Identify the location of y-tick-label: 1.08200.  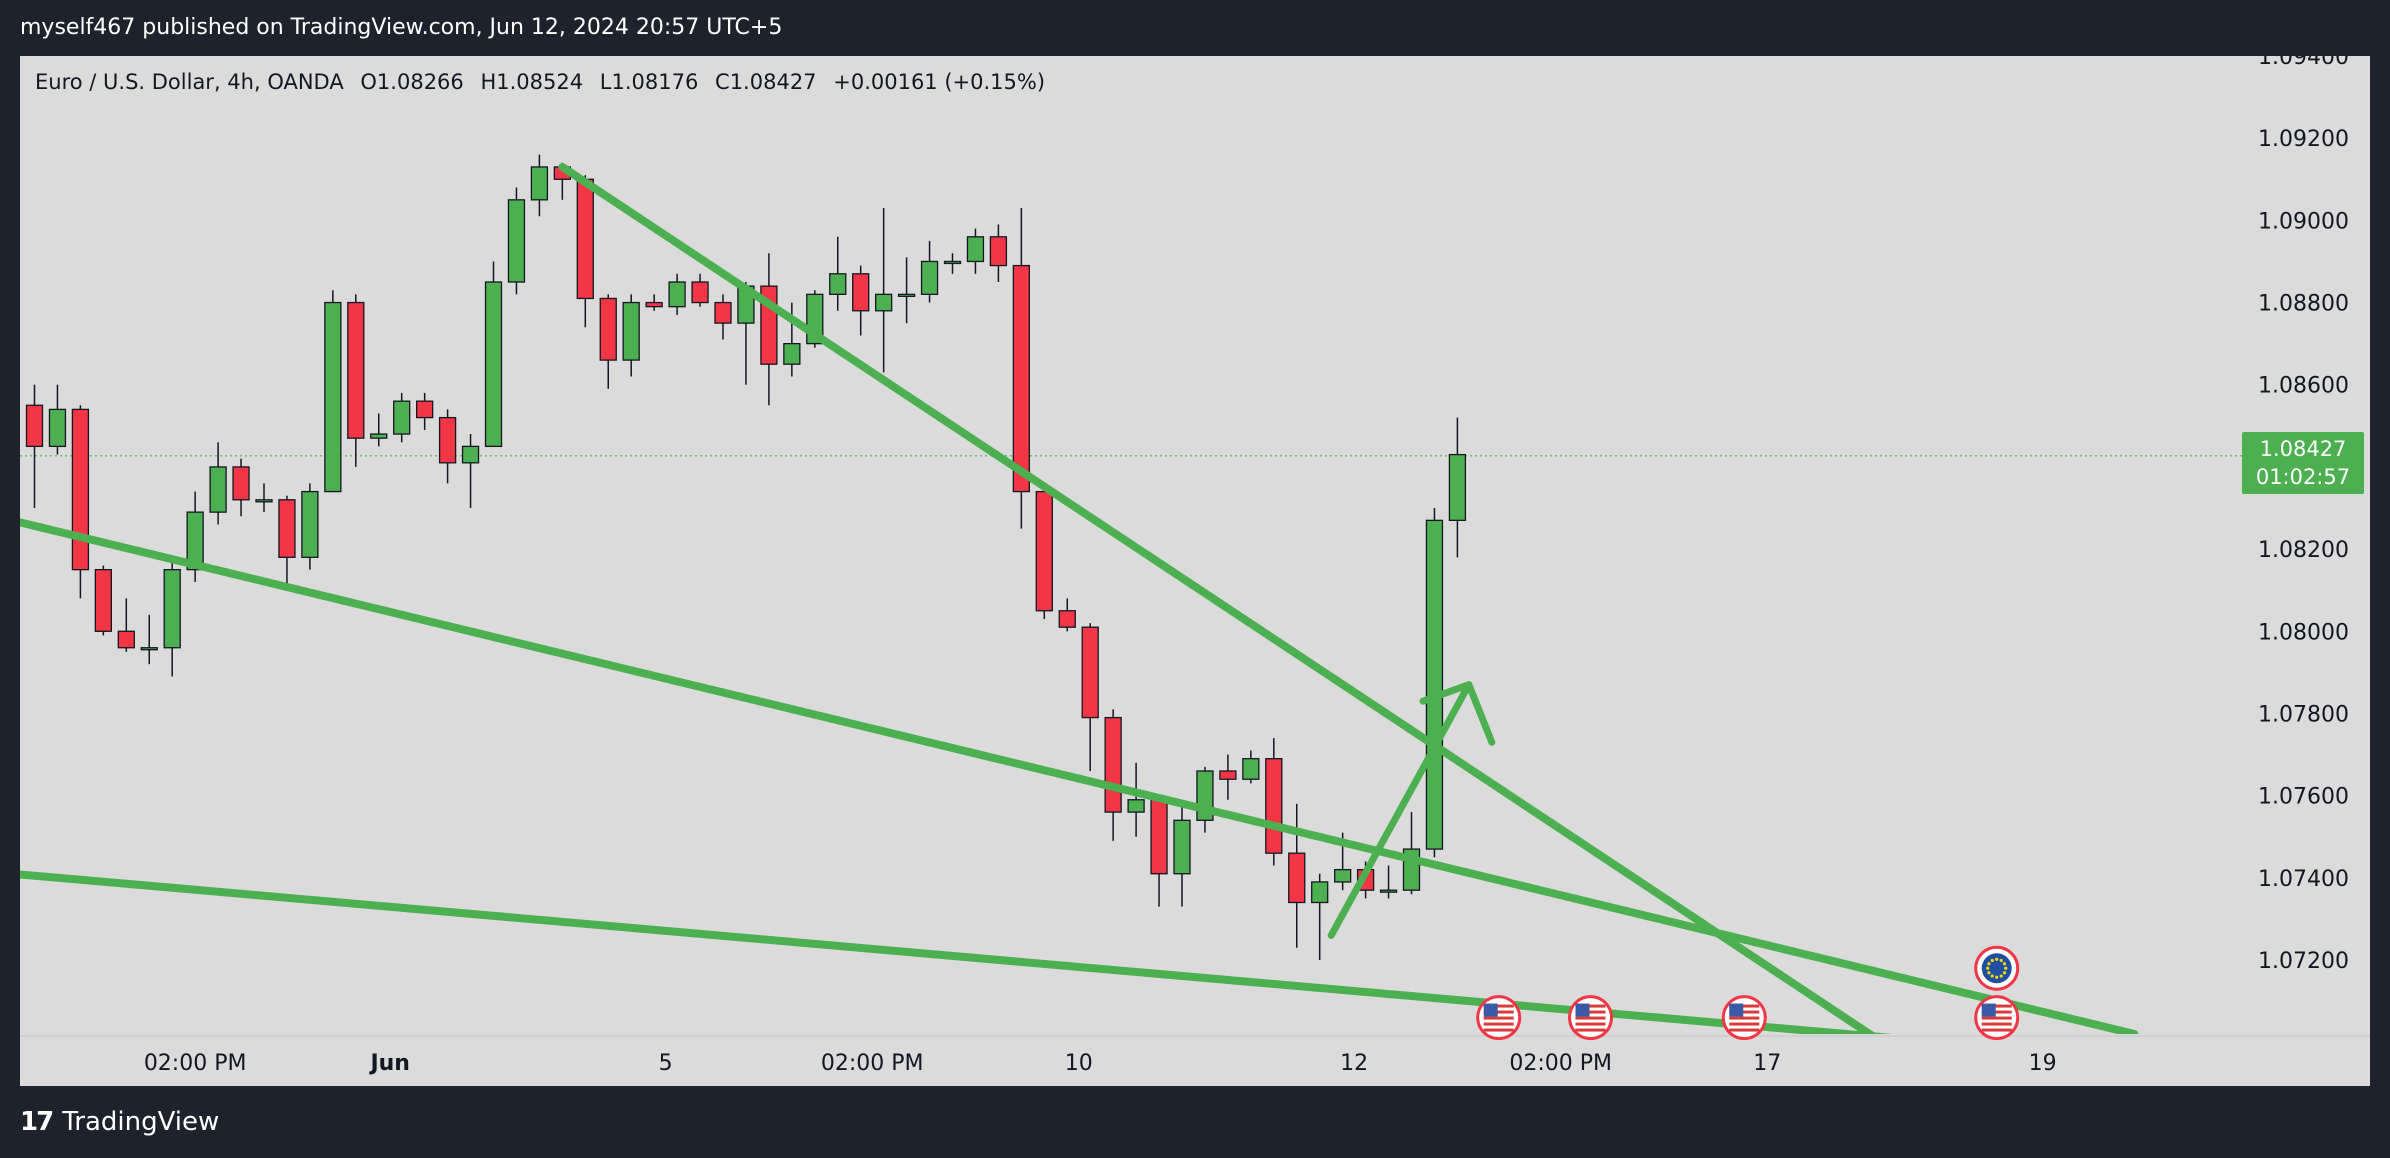
(2303, 550).